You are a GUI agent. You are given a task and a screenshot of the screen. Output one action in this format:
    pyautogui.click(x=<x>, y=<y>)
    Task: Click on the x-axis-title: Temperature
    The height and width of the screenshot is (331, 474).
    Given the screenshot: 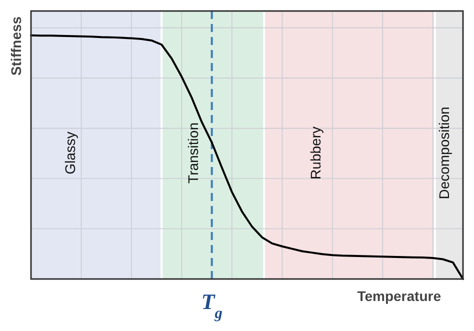 What is the action you would take?
    pyautogui.click(x=399, y=296)
    